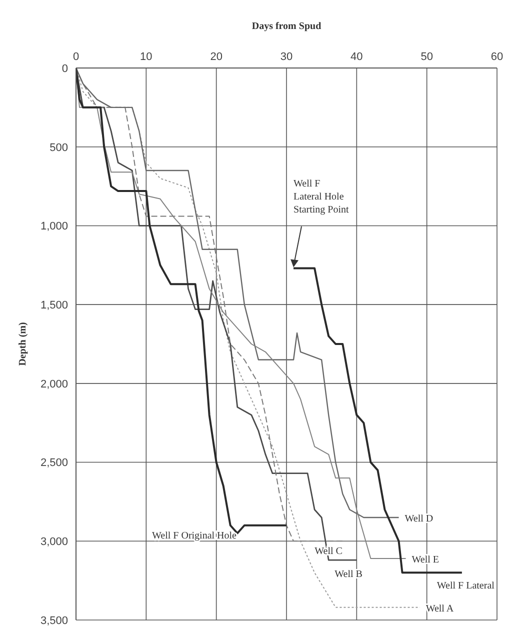  Describe the element at coordinates (65, 68) in the screenshot. I see `y-tick-label: 0` at that location.